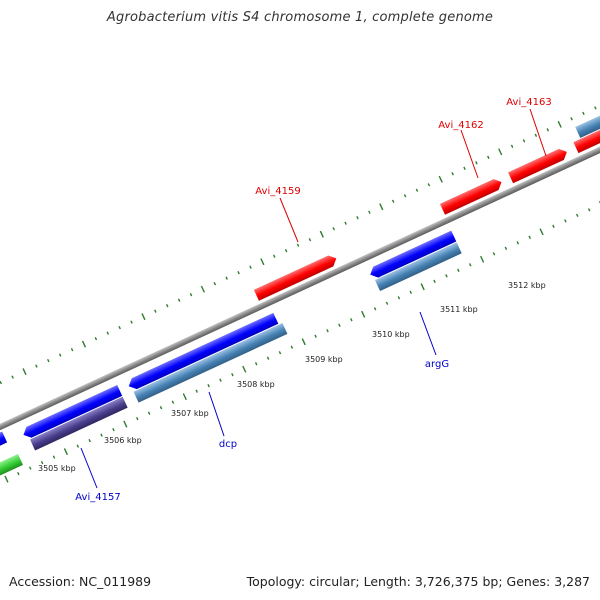 This screenshot has height=600, width=600. Describe the element at coordinates (391, 334) in the screenshot. I see `kbp-scale-label: 3510 kbp` at that location.